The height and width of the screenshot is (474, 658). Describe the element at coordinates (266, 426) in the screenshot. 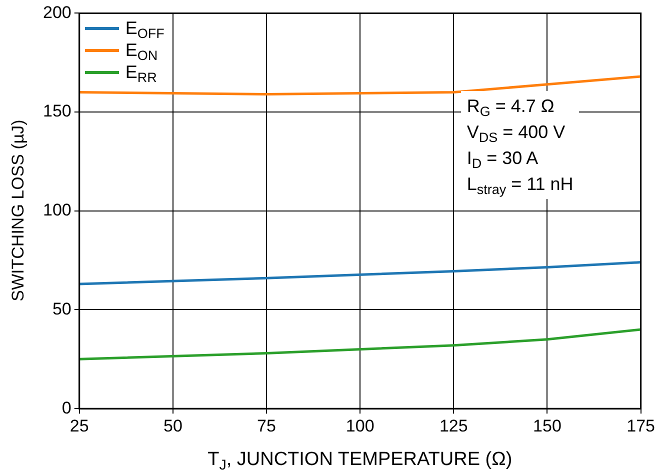

I see `x-tick-label: 75` at that location.